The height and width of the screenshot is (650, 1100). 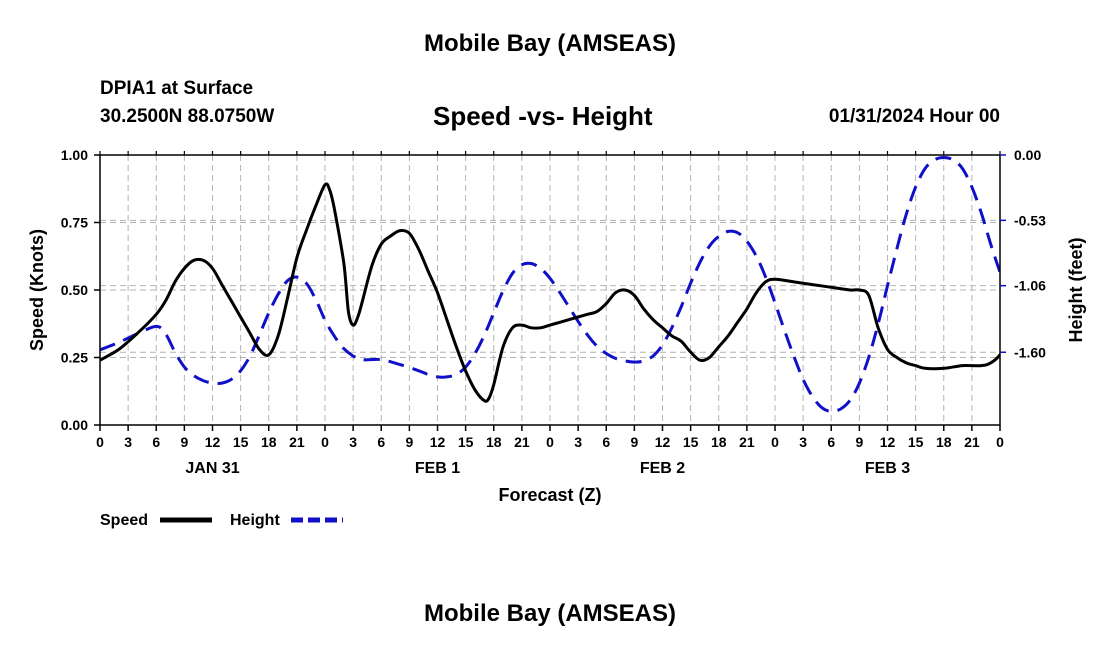 What do you see at coordinates (1030, 286) in the screenshot?
I see `y-right-tick-label: -1.06` at bounding box center [1030, 286].